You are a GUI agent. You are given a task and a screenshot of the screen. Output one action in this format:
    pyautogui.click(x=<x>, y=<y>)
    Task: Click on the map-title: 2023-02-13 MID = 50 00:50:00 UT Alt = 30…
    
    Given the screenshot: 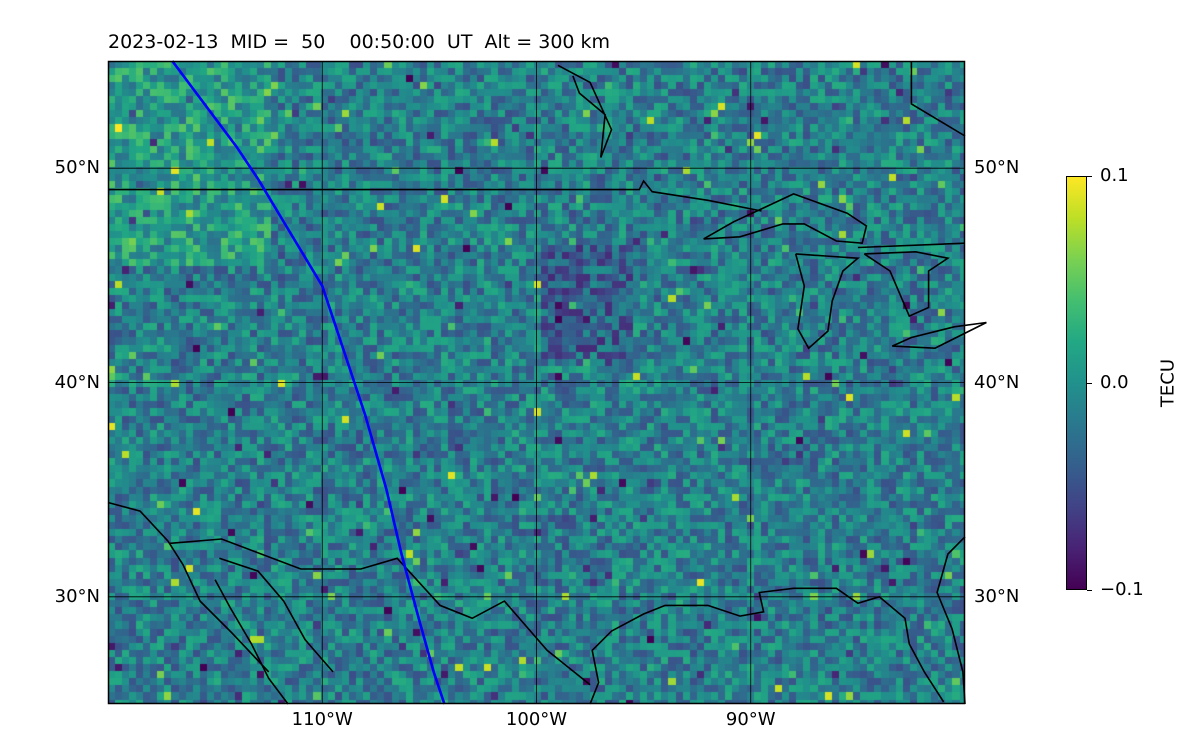 What is the action you would take?
    pyautogui.click(x=359, y=42)
    